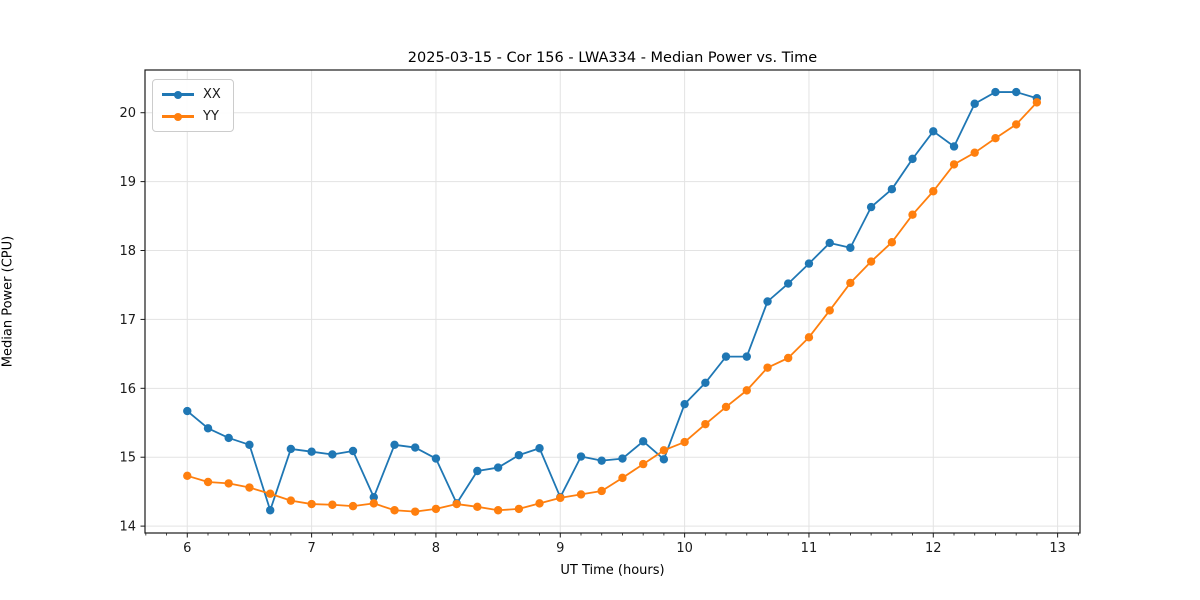 The height and width of the screenshot is (600, 1200). What do you see at coordinates (1057, 548) in the screenshot?
I see `svg-text: 13` at bounding box center [1057, 548].